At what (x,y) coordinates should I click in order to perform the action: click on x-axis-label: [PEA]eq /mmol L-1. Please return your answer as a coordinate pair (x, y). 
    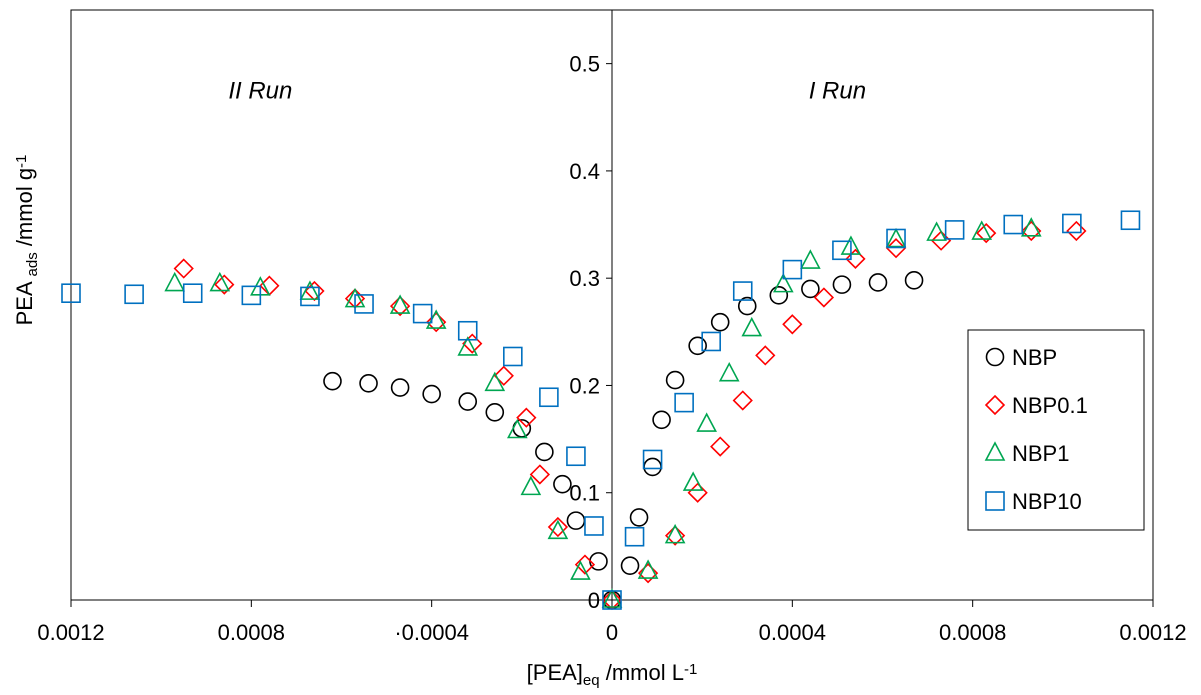
    Looking at the image, I should click on (612, 674).